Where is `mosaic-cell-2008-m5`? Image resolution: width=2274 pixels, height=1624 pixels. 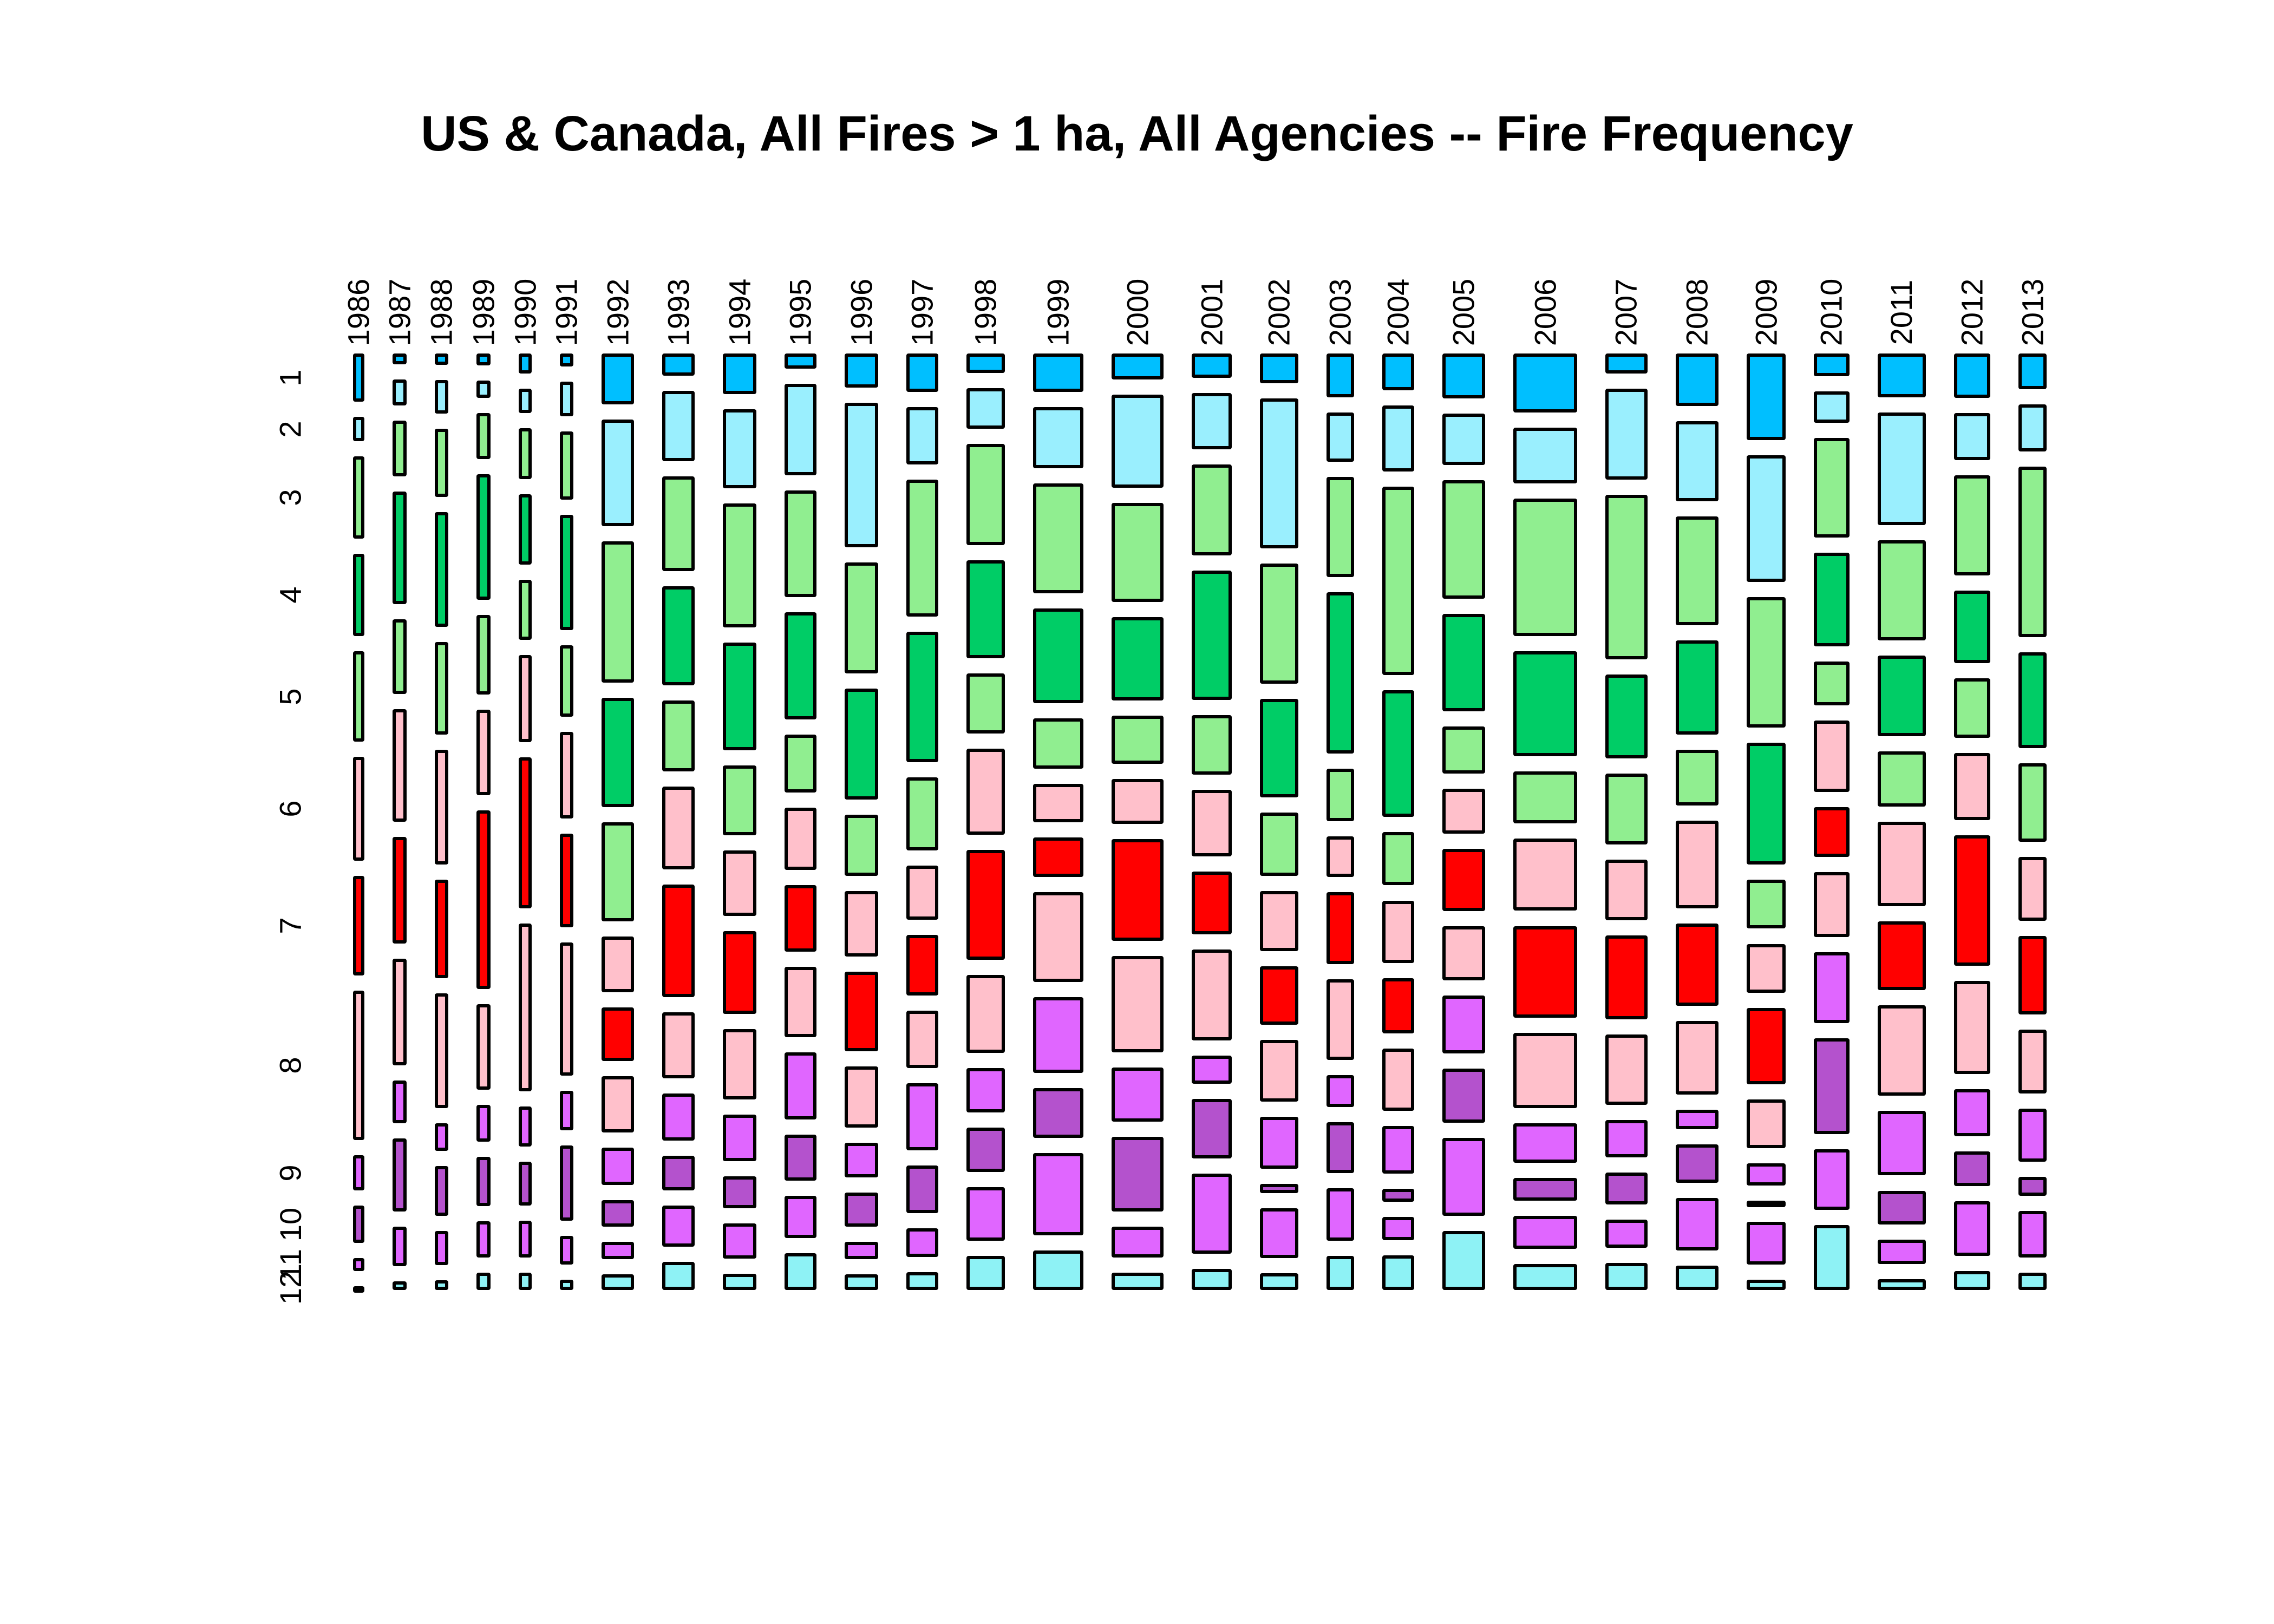 mosaic-cell-2008-m5 is located at coordinates (1697, 777).